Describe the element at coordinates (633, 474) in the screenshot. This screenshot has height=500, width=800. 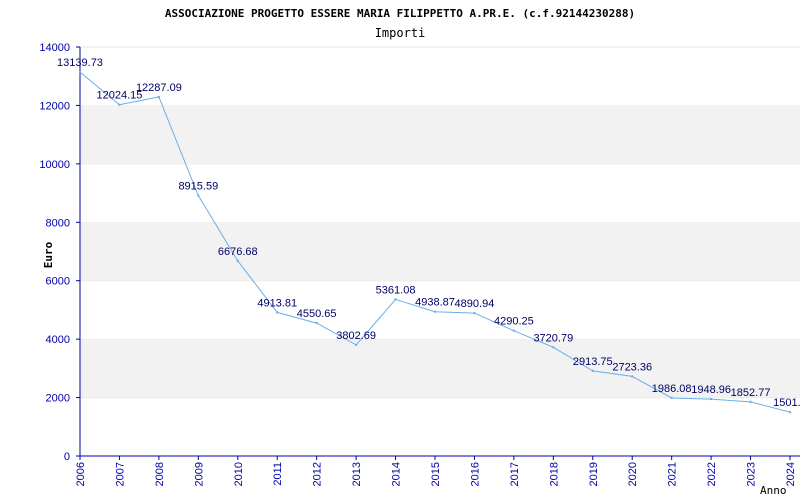
I see `x-tick-label: 2020` at that location.